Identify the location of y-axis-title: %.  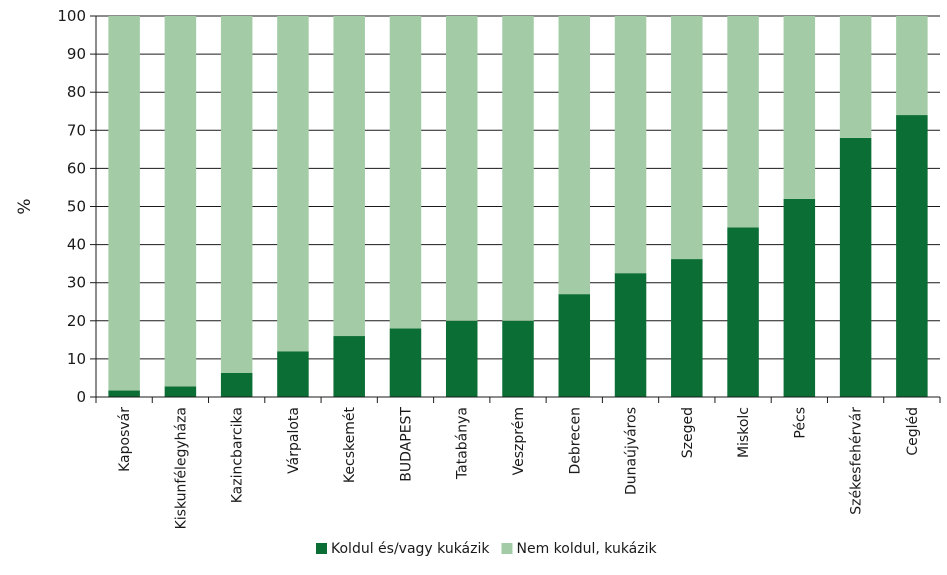
(25, 206).